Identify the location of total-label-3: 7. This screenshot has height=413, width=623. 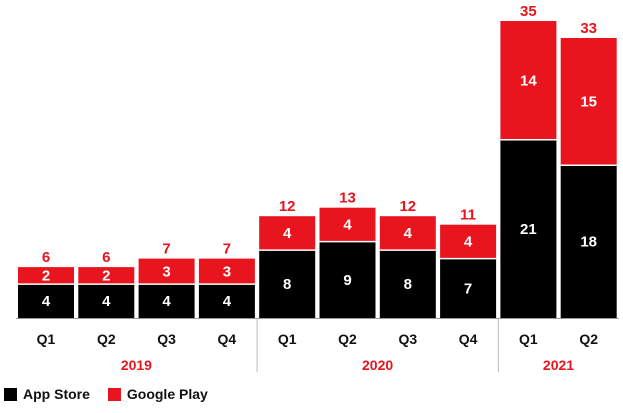
(227, 249).